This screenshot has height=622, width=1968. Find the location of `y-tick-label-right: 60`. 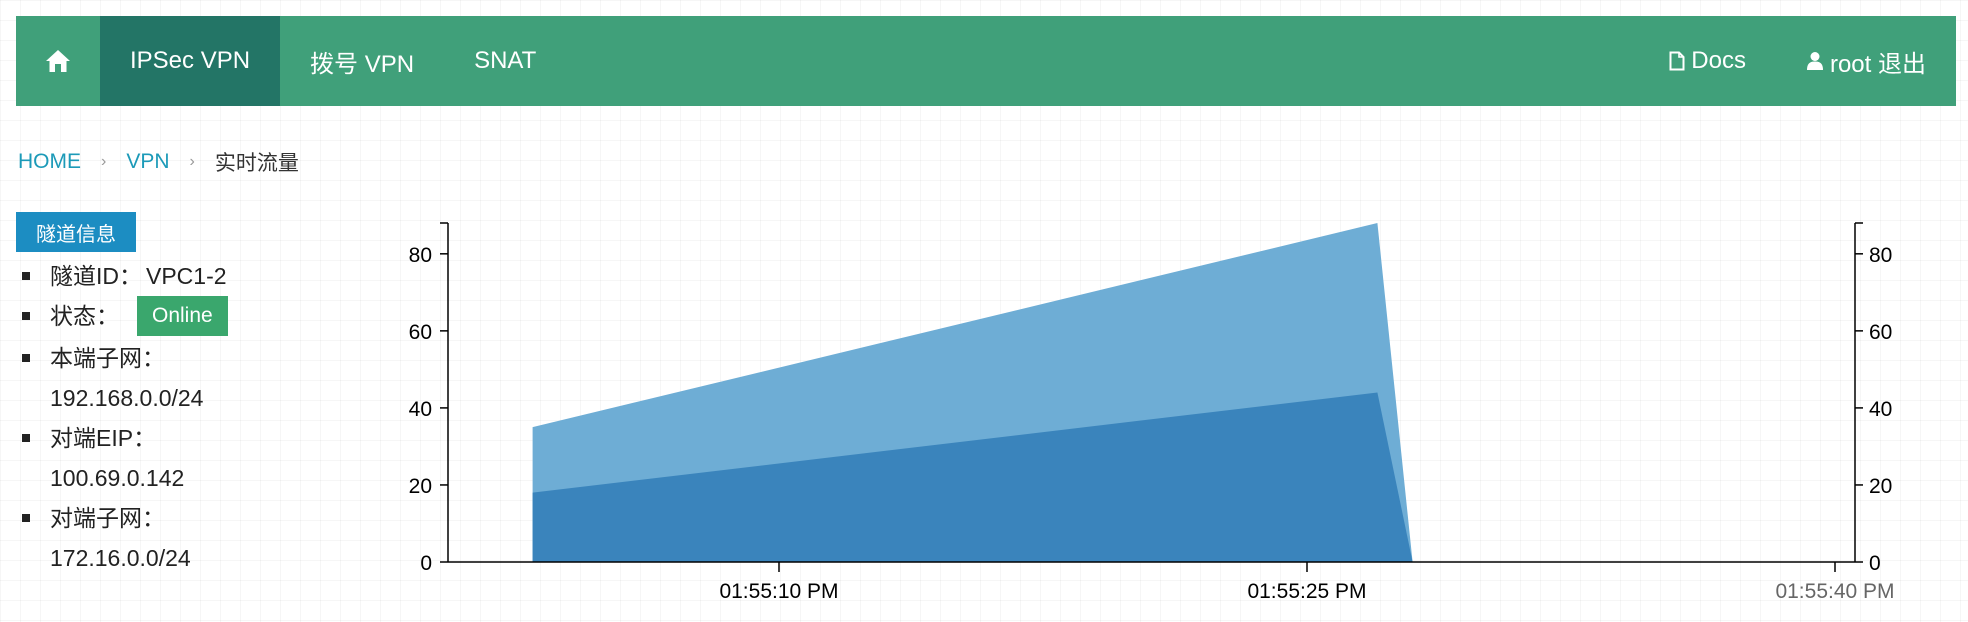

y-tick-label-right: 60 is located at coordinates (1880, 332).